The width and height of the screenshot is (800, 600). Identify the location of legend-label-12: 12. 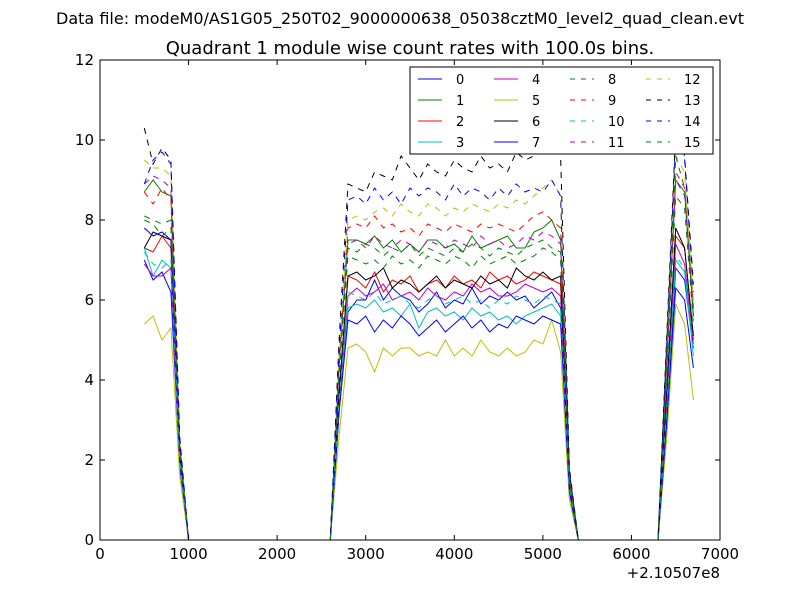
(692, 80).